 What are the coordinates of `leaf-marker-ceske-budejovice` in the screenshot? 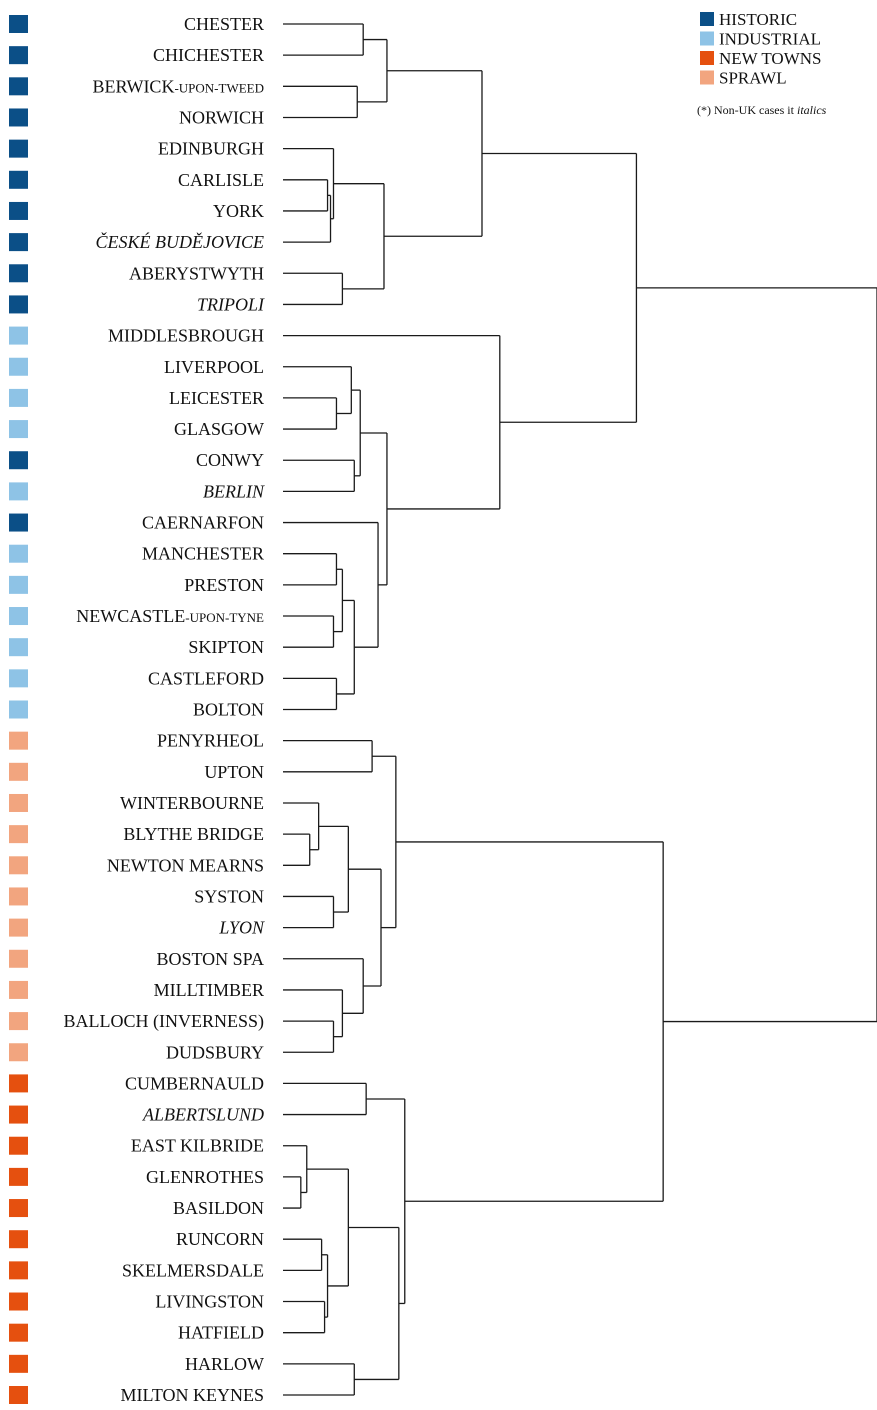 It's located at (18, 242).